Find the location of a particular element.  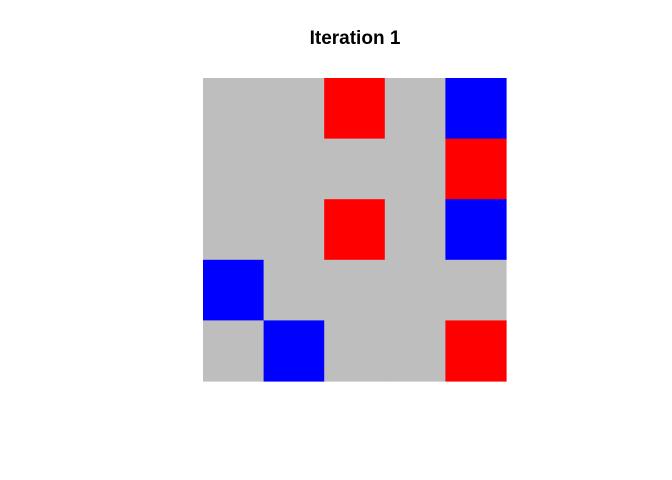

heatmap-cell-r3-c3 is located at coordinates (355, 230).